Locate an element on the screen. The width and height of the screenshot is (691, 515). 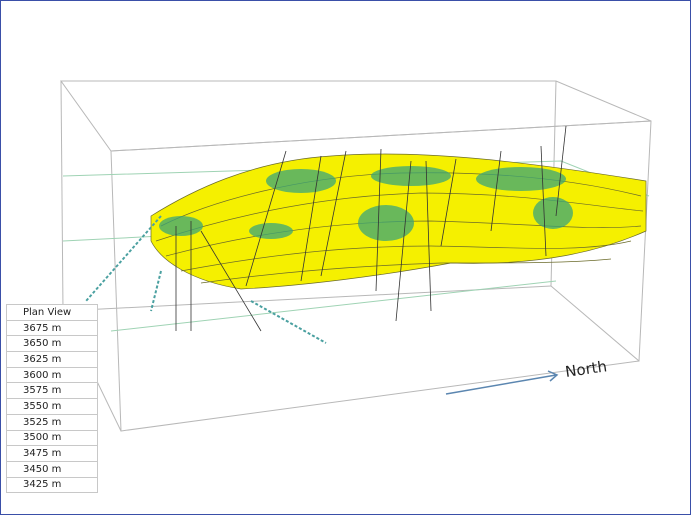
level-label: 3525 m is located at coordinates (52, 422).